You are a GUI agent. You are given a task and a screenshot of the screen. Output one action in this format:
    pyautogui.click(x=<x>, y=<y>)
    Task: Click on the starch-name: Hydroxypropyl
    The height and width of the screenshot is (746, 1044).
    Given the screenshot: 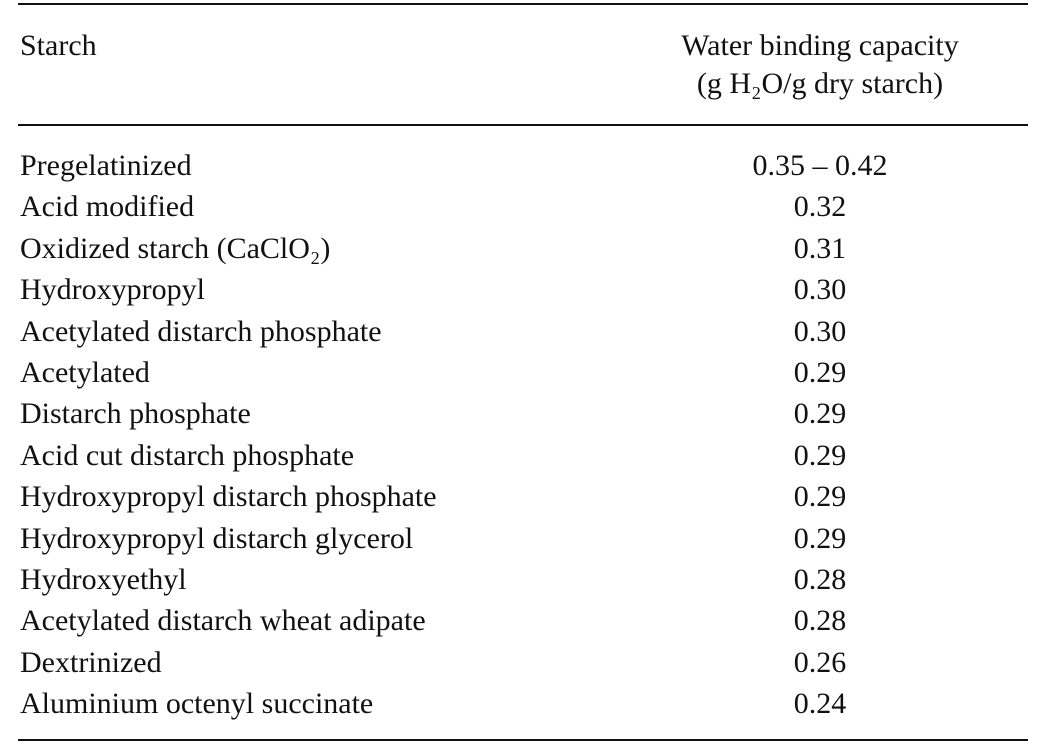 What is the action you would take?
    pyautogui.click(x=112, y=290)
    